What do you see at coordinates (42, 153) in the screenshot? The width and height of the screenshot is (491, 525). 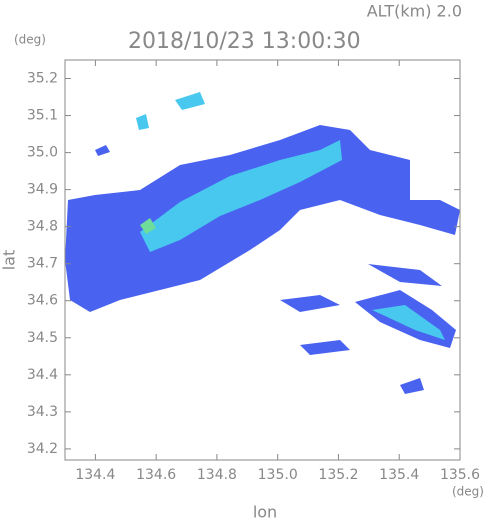 I see `y-tick-label: 35.0` at bounding box center [42, 153].